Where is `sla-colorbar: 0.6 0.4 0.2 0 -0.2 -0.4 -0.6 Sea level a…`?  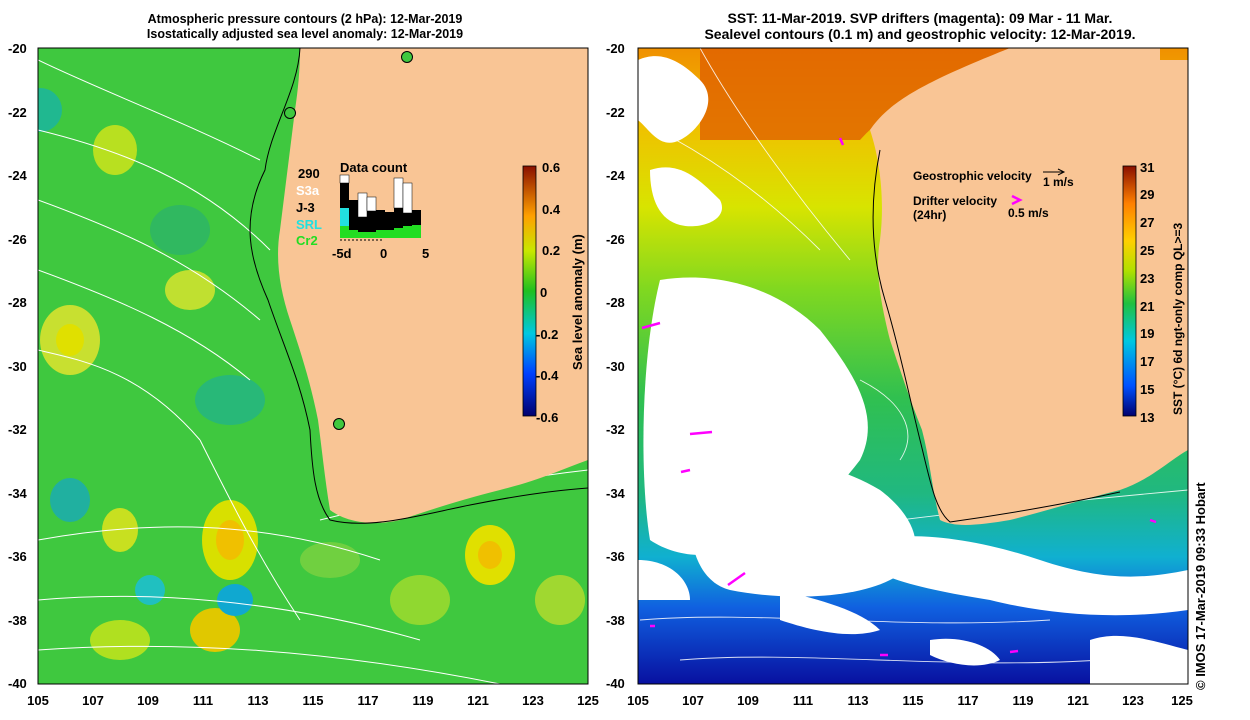
sla-colorbar: 0.6 0.4 0.2 0 -0.2 -0.4 -0.6 Sea level a… is located at coordinates (553, 292).